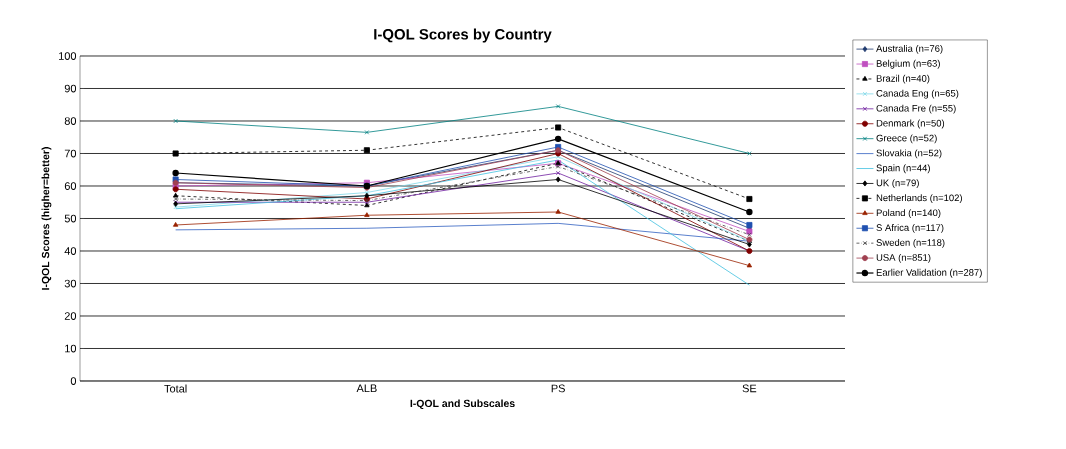  I want to click on y-tick-label: 20, so click(70, 316).